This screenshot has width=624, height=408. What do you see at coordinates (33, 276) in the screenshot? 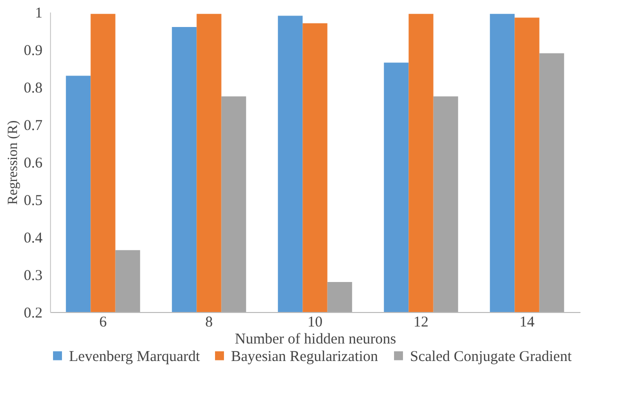
I see `y-tick-label: 0.3` at bounding box center [33, 276].